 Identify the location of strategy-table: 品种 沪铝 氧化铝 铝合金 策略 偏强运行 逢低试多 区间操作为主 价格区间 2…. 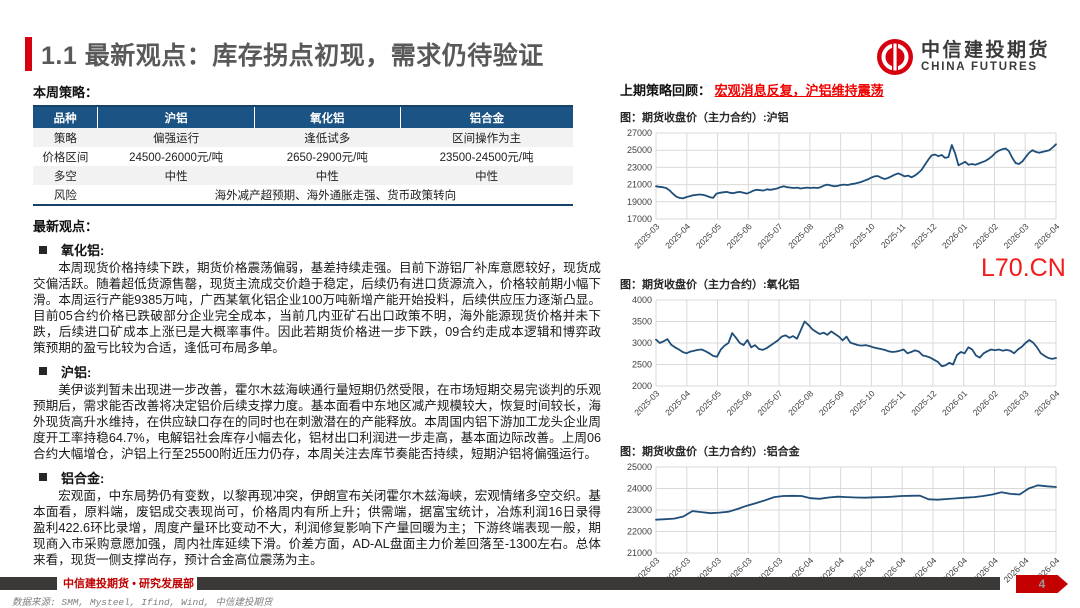
(303, 155).